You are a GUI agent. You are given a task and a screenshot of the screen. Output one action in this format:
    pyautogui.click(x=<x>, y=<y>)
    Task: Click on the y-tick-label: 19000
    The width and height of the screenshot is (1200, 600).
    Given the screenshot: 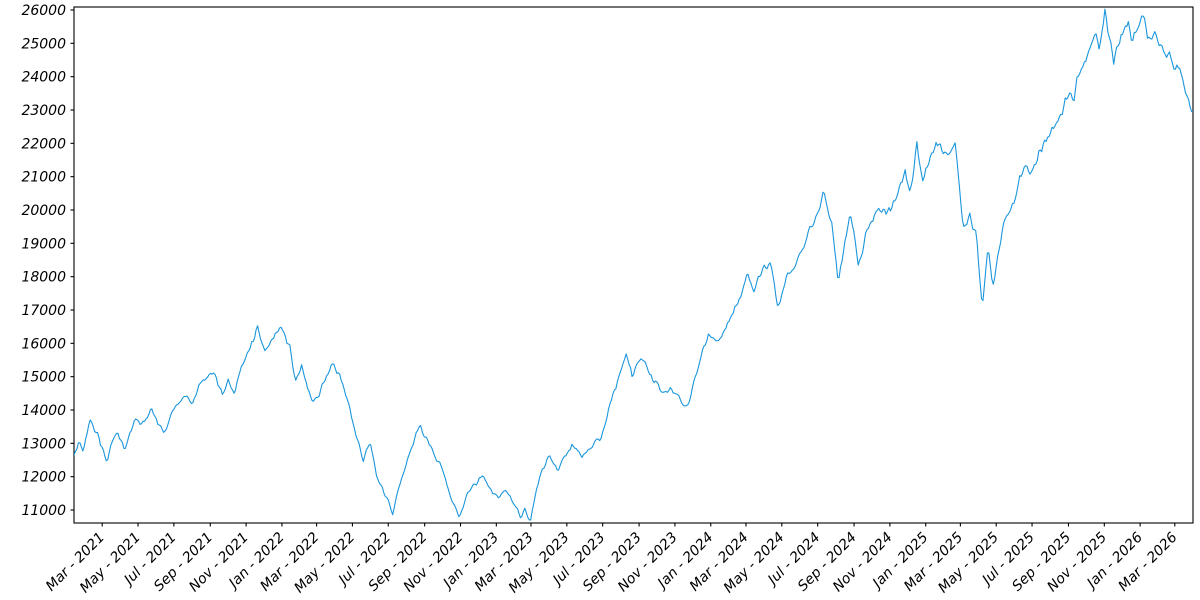 What is the action you would take?
    pyautogui.click(x=43, y=244)
    